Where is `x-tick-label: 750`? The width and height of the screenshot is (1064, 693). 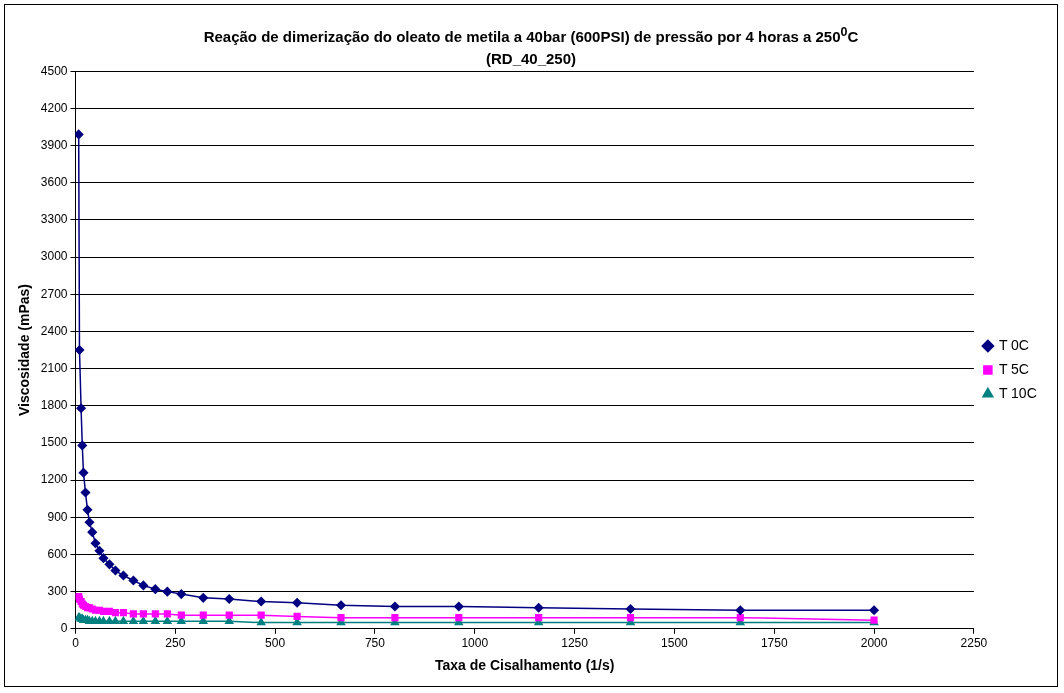 x-tick-label: 750 is located at coordinates (375, 643).